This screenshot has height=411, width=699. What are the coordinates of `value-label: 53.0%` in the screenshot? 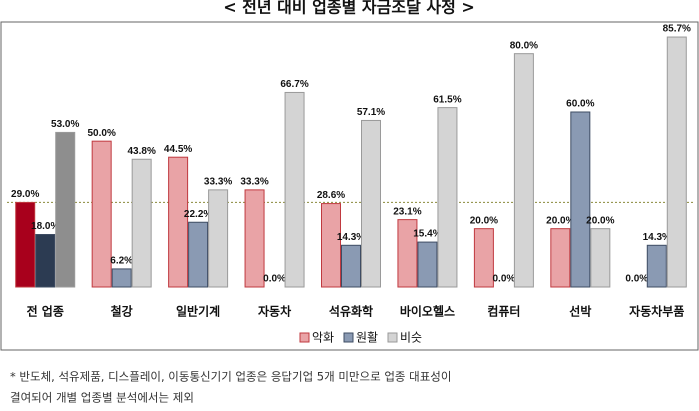 It's located at (65, 124).